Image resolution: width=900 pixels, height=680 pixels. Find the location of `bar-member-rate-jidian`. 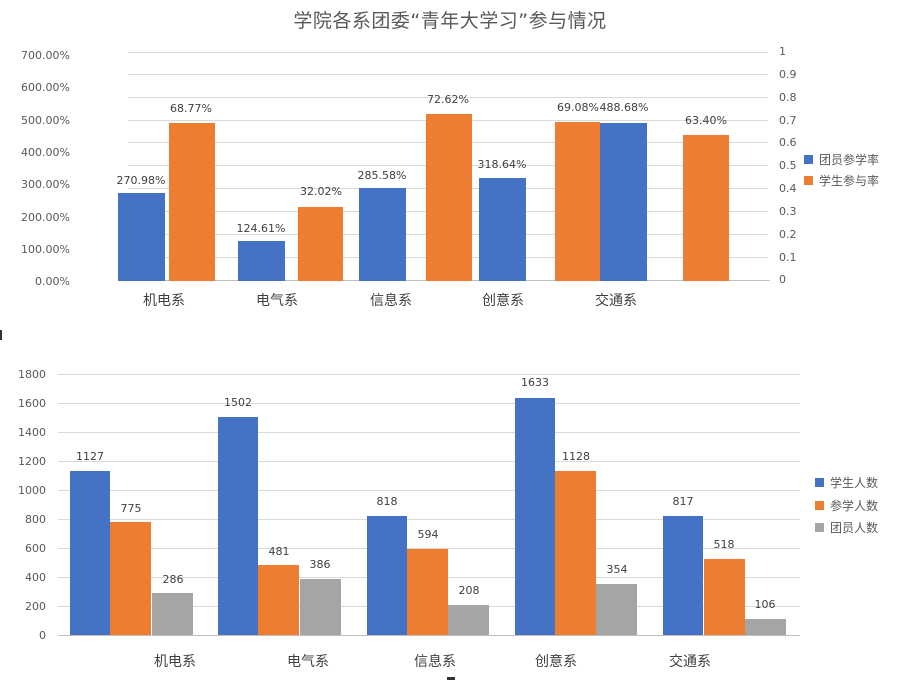

bar-member-rate-jidian is located at coordinates (141, 237).